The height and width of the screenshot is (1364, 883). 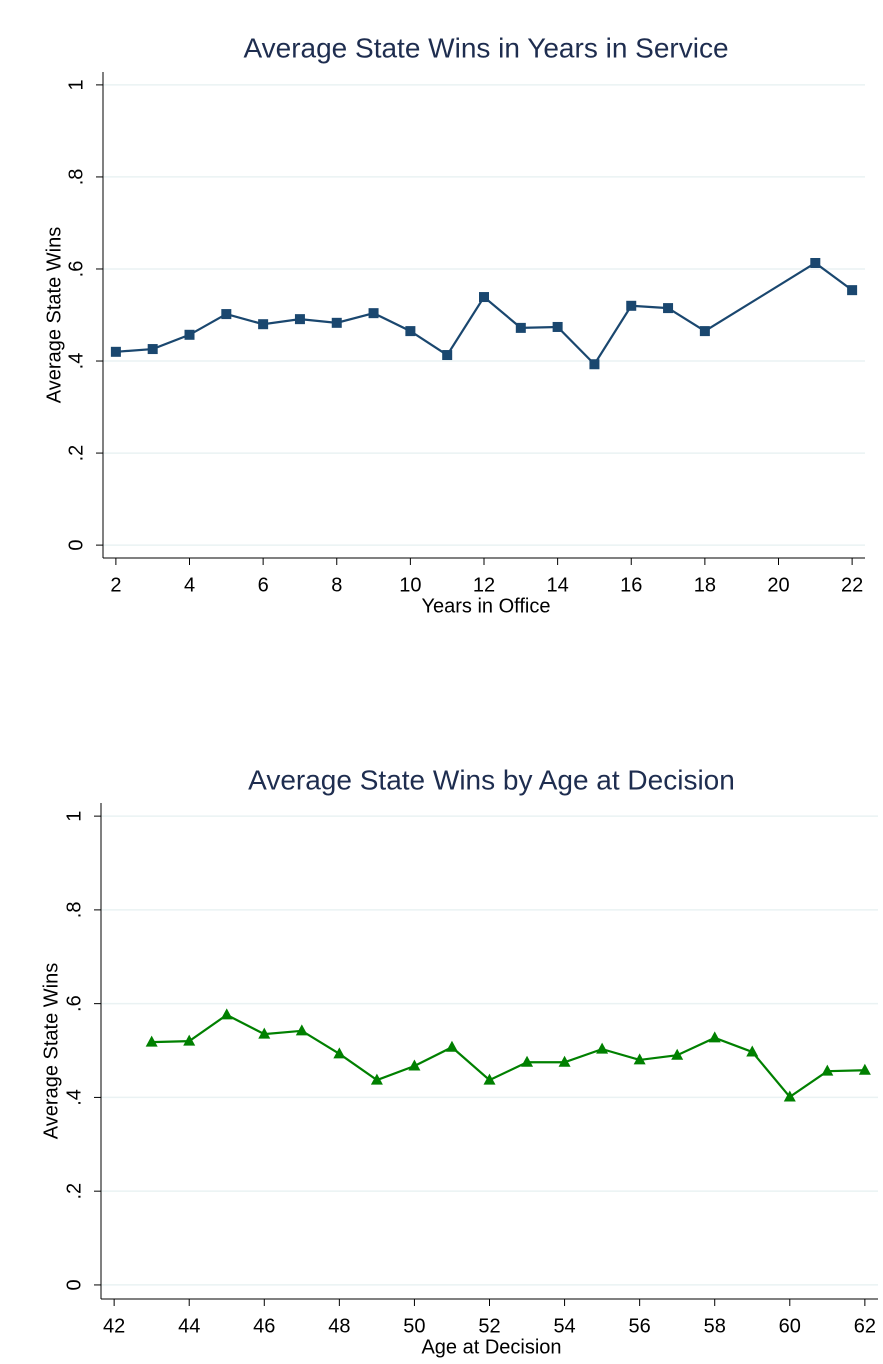 What do you see at coordinates (631, 585) in the screenshot?
I see `x-tick-label: 16` at bounding box center [631, 585].